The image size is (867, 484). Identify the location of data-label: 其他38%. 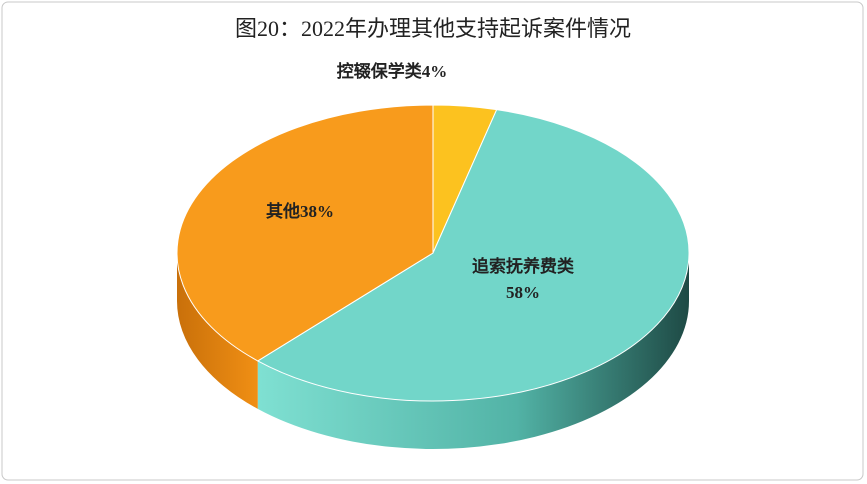
(300, 211).